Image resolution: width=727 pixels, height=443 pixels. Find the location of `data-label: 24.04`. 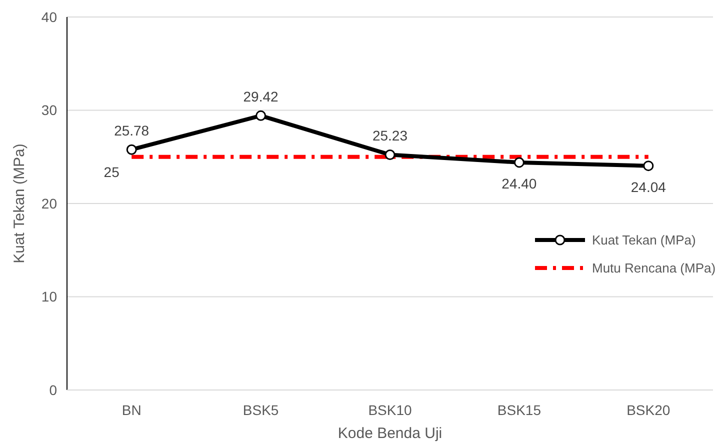

data-label: 24.04 is located at coordinates (648, 186).